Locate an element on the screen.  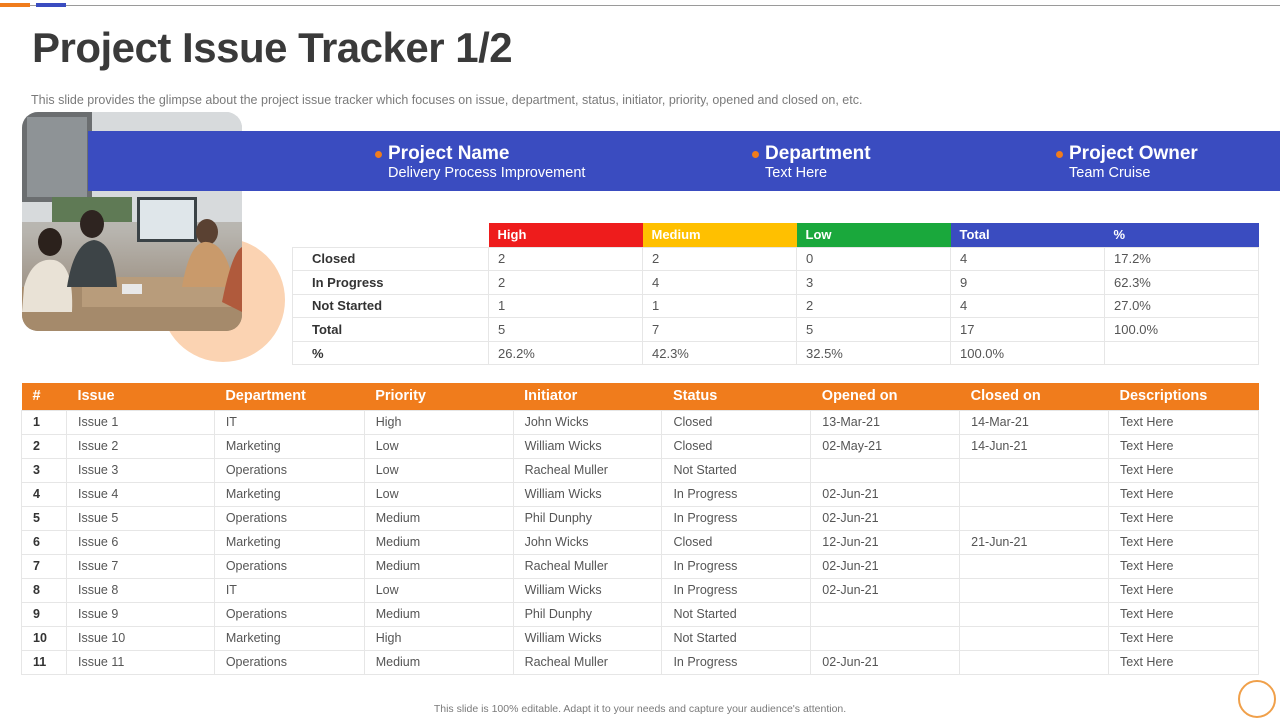
issues-cell: Issue 3 is located at coordinates (140, 470).